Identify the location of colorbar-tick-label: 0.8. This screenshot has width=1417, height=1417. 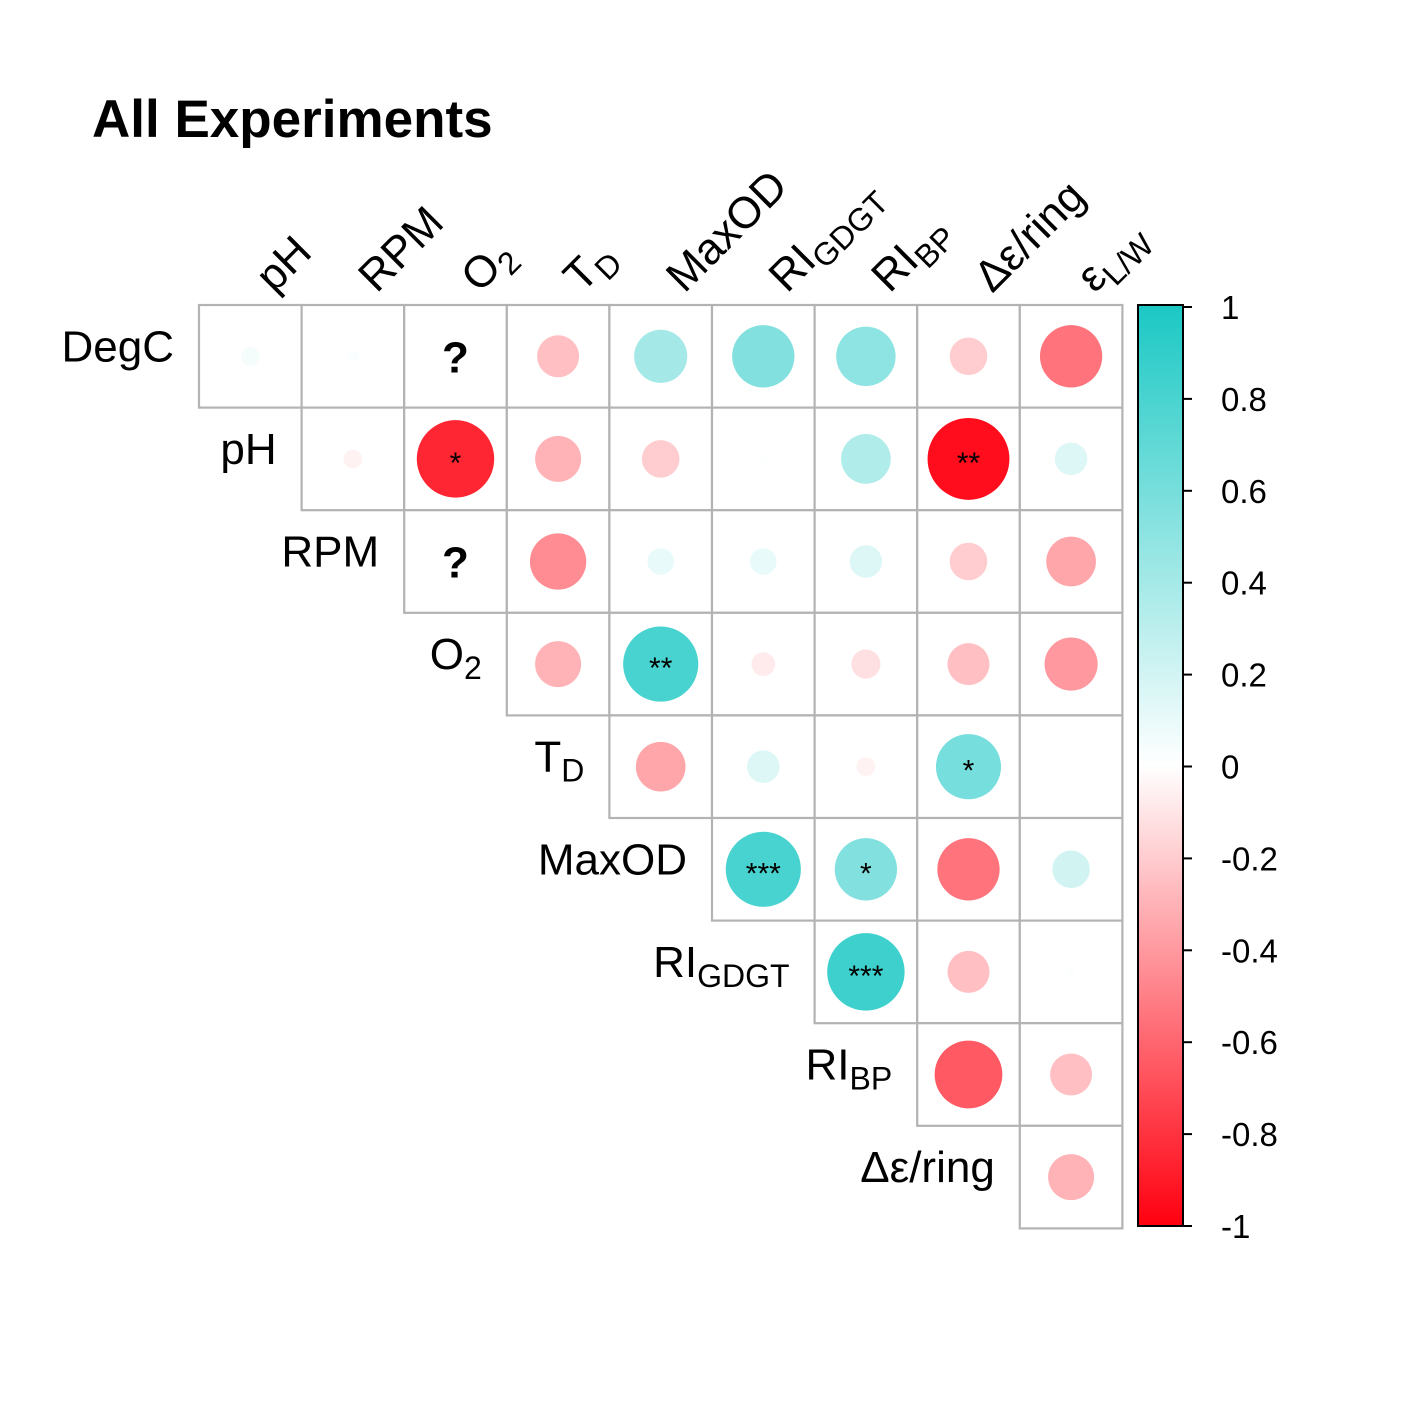
(1244, 399).